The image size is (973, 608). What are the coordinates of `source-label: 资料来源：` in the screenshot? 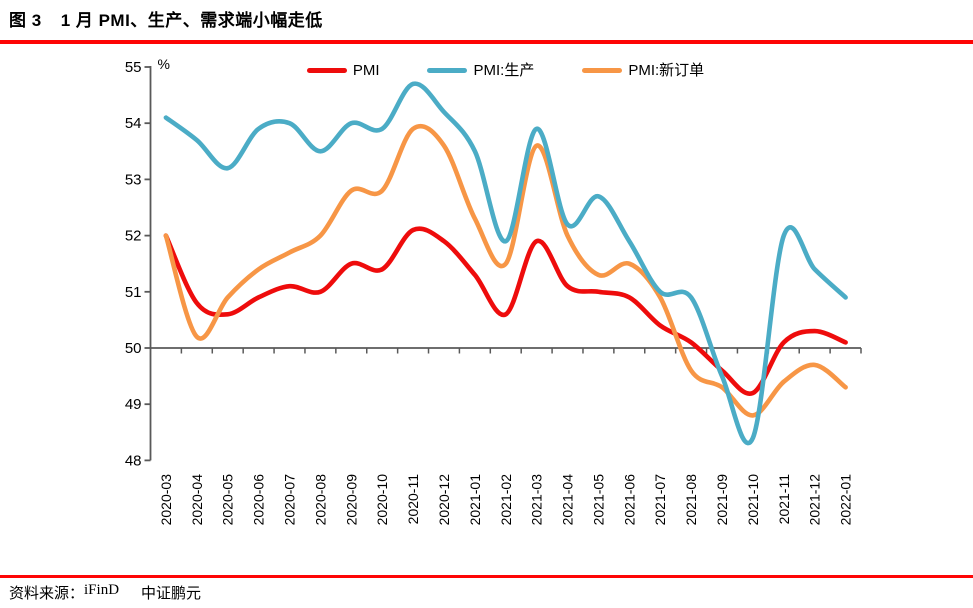 It's located at (47, 594).